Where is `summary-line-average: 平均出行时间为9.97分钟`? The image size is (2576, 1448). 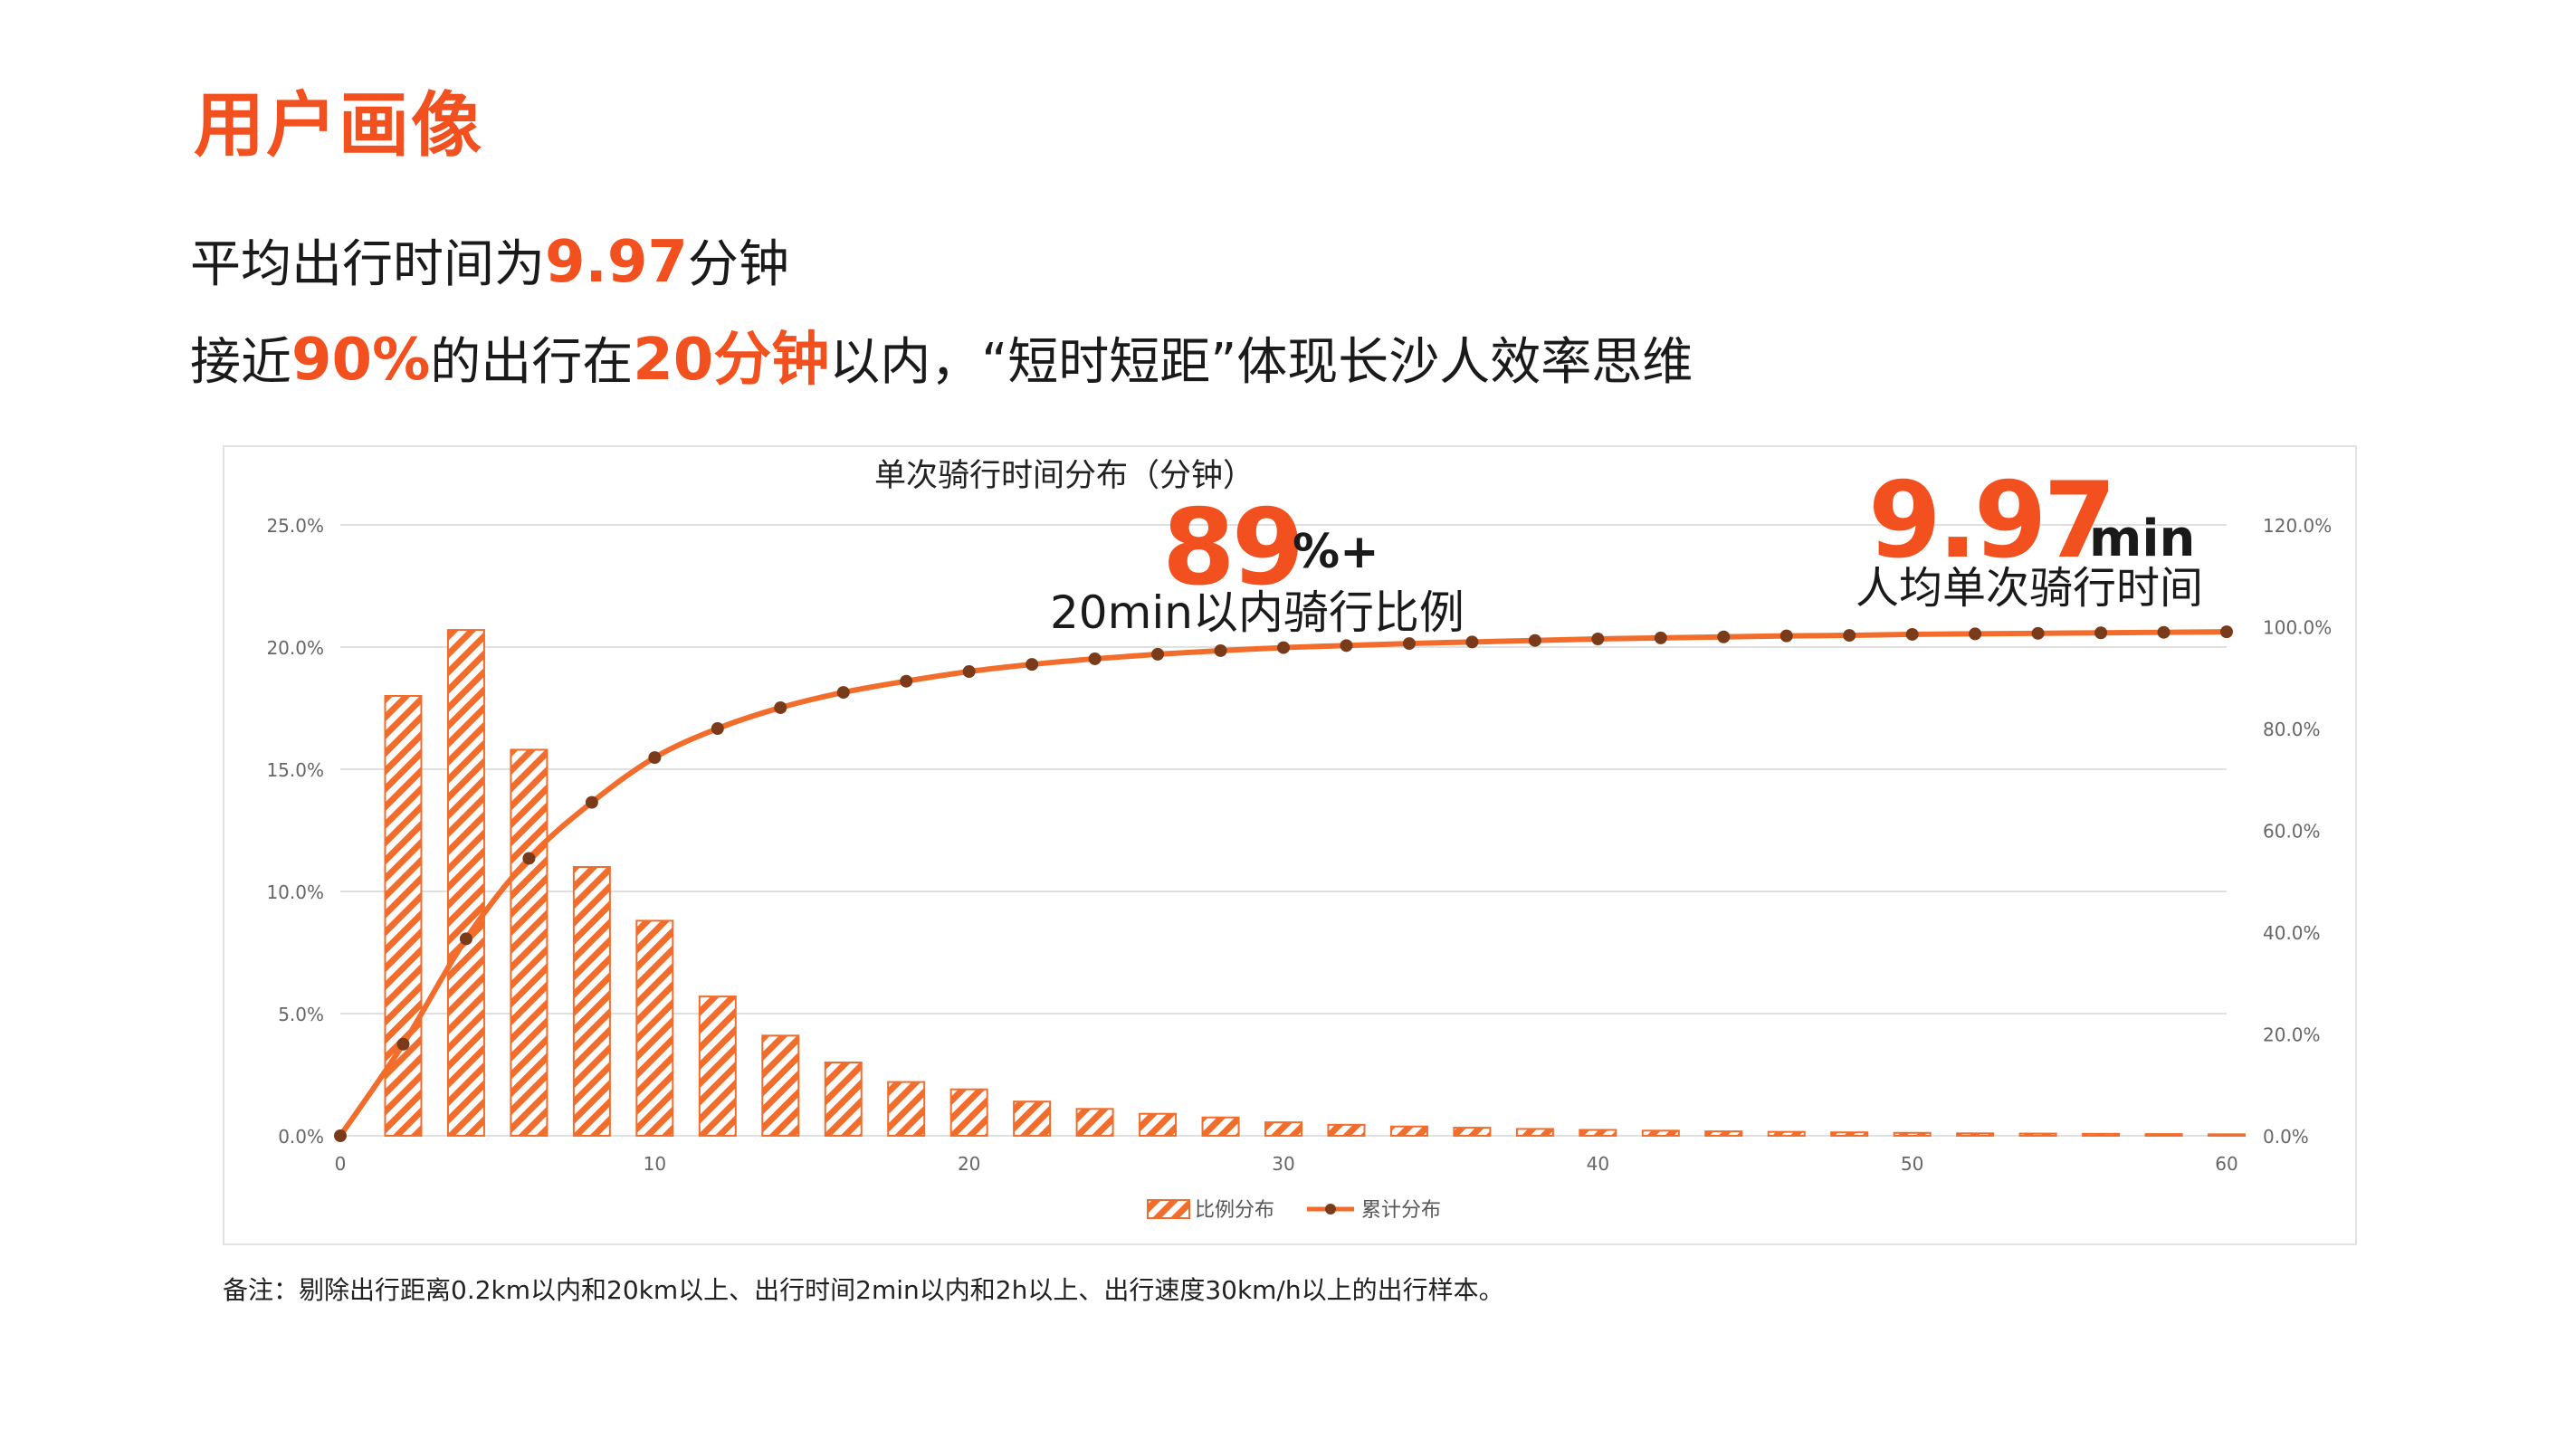
summary-line-average: 平均出行时间为9.97分钟 is located at coordinates (489, 262).